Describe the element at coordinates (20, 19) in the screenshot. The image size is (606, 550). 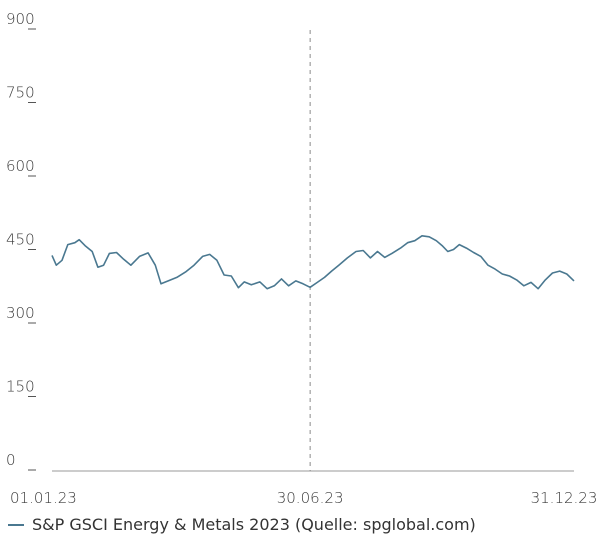
I see `y-tick-label: 900` at that location.